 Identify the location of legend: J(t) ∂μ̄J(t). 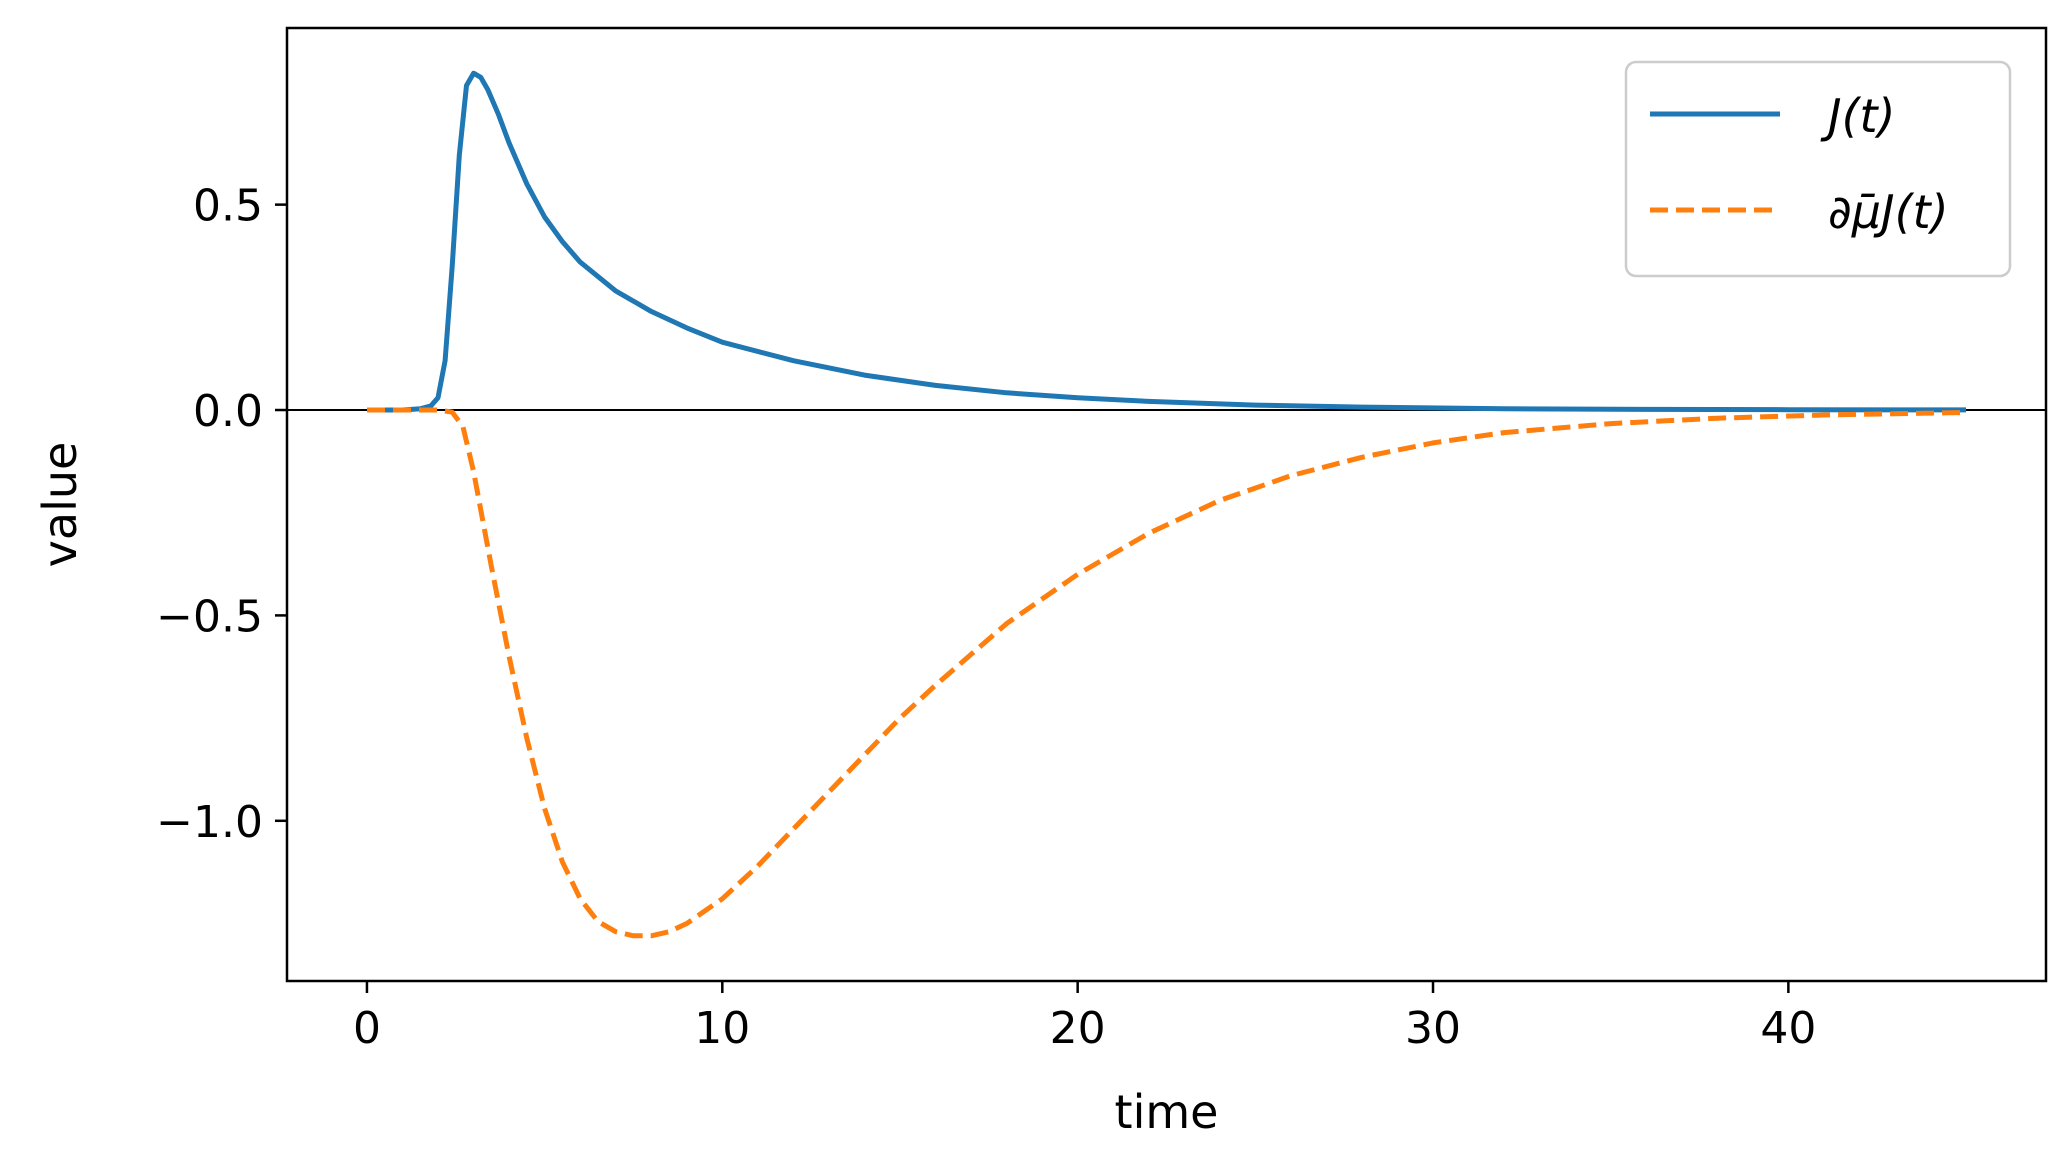
(1818, 169).